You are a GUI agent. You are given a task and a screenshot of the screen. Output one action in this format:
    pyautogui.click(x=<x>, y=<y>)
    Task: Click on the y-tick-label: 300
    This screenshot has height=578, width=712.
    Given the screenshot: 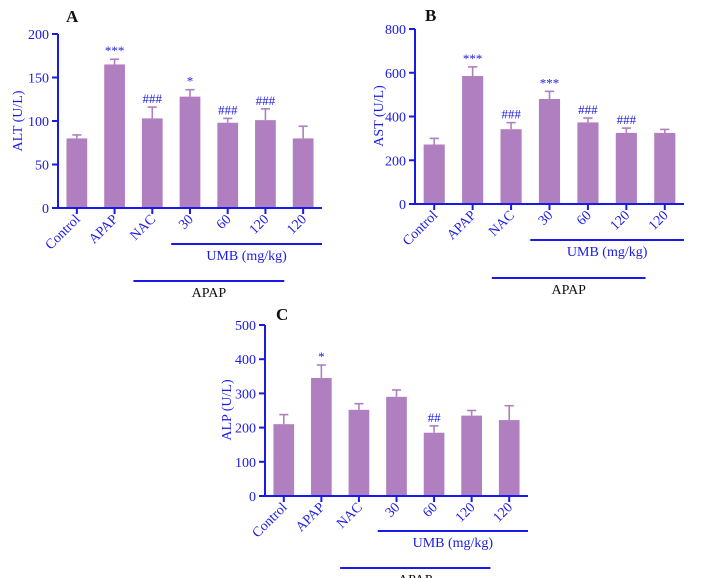 What is the action you would take?
    pyautogui.click(x=245, y=394)
    